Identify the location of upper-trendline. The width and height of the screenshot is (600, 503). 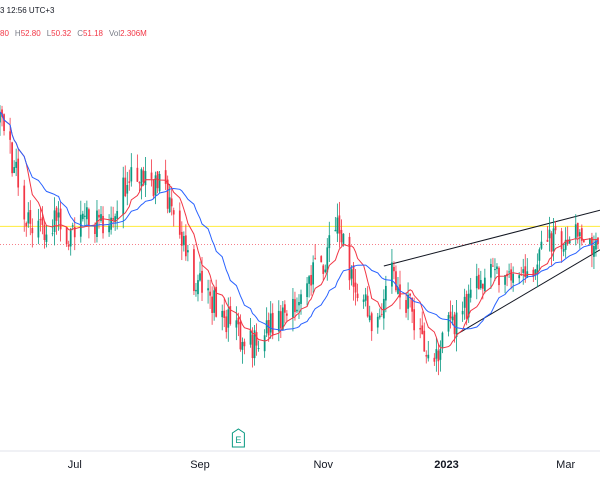
(491, 238).